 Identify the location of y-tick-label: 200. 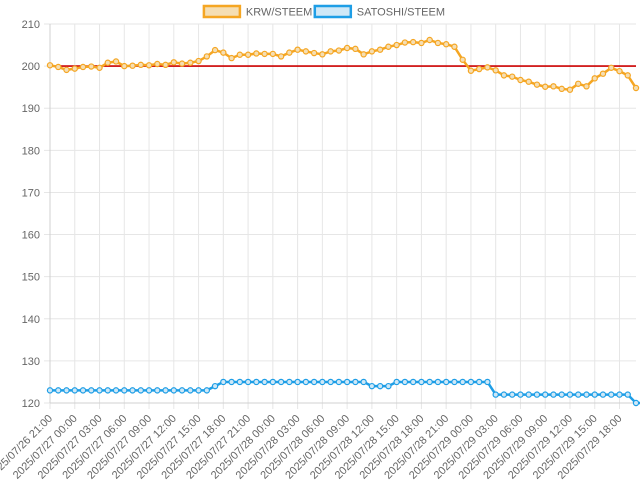
(31, 67).